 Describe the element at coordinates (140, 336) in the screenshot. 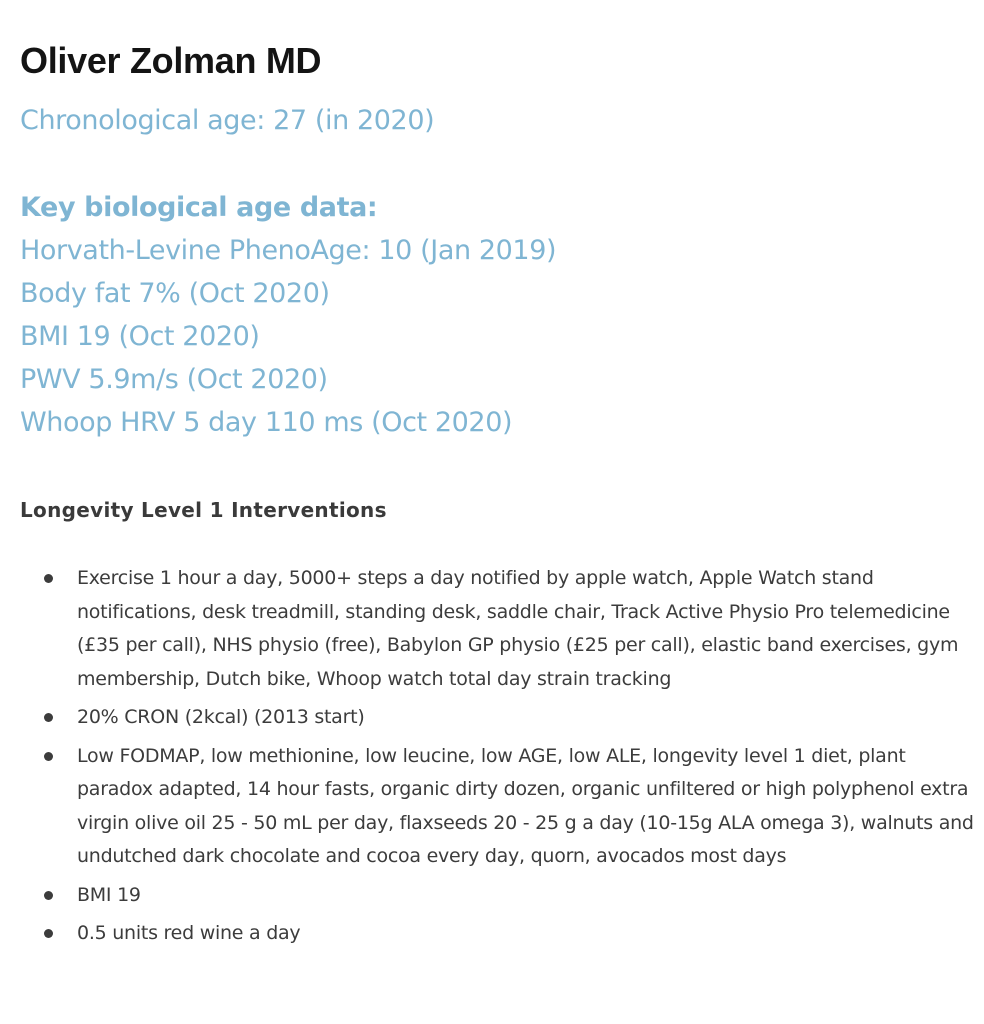

I see `bio-item-bmi: BMI 19 (Oct 2020)` at that location.